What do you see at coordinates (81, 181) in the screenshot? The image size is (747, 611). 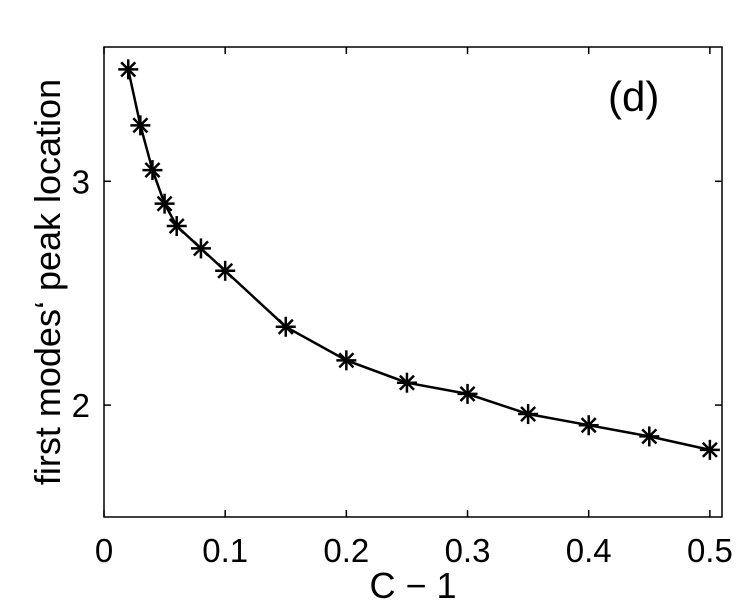 I see `y-tick-label: 3` at bounding box center [81, 181].